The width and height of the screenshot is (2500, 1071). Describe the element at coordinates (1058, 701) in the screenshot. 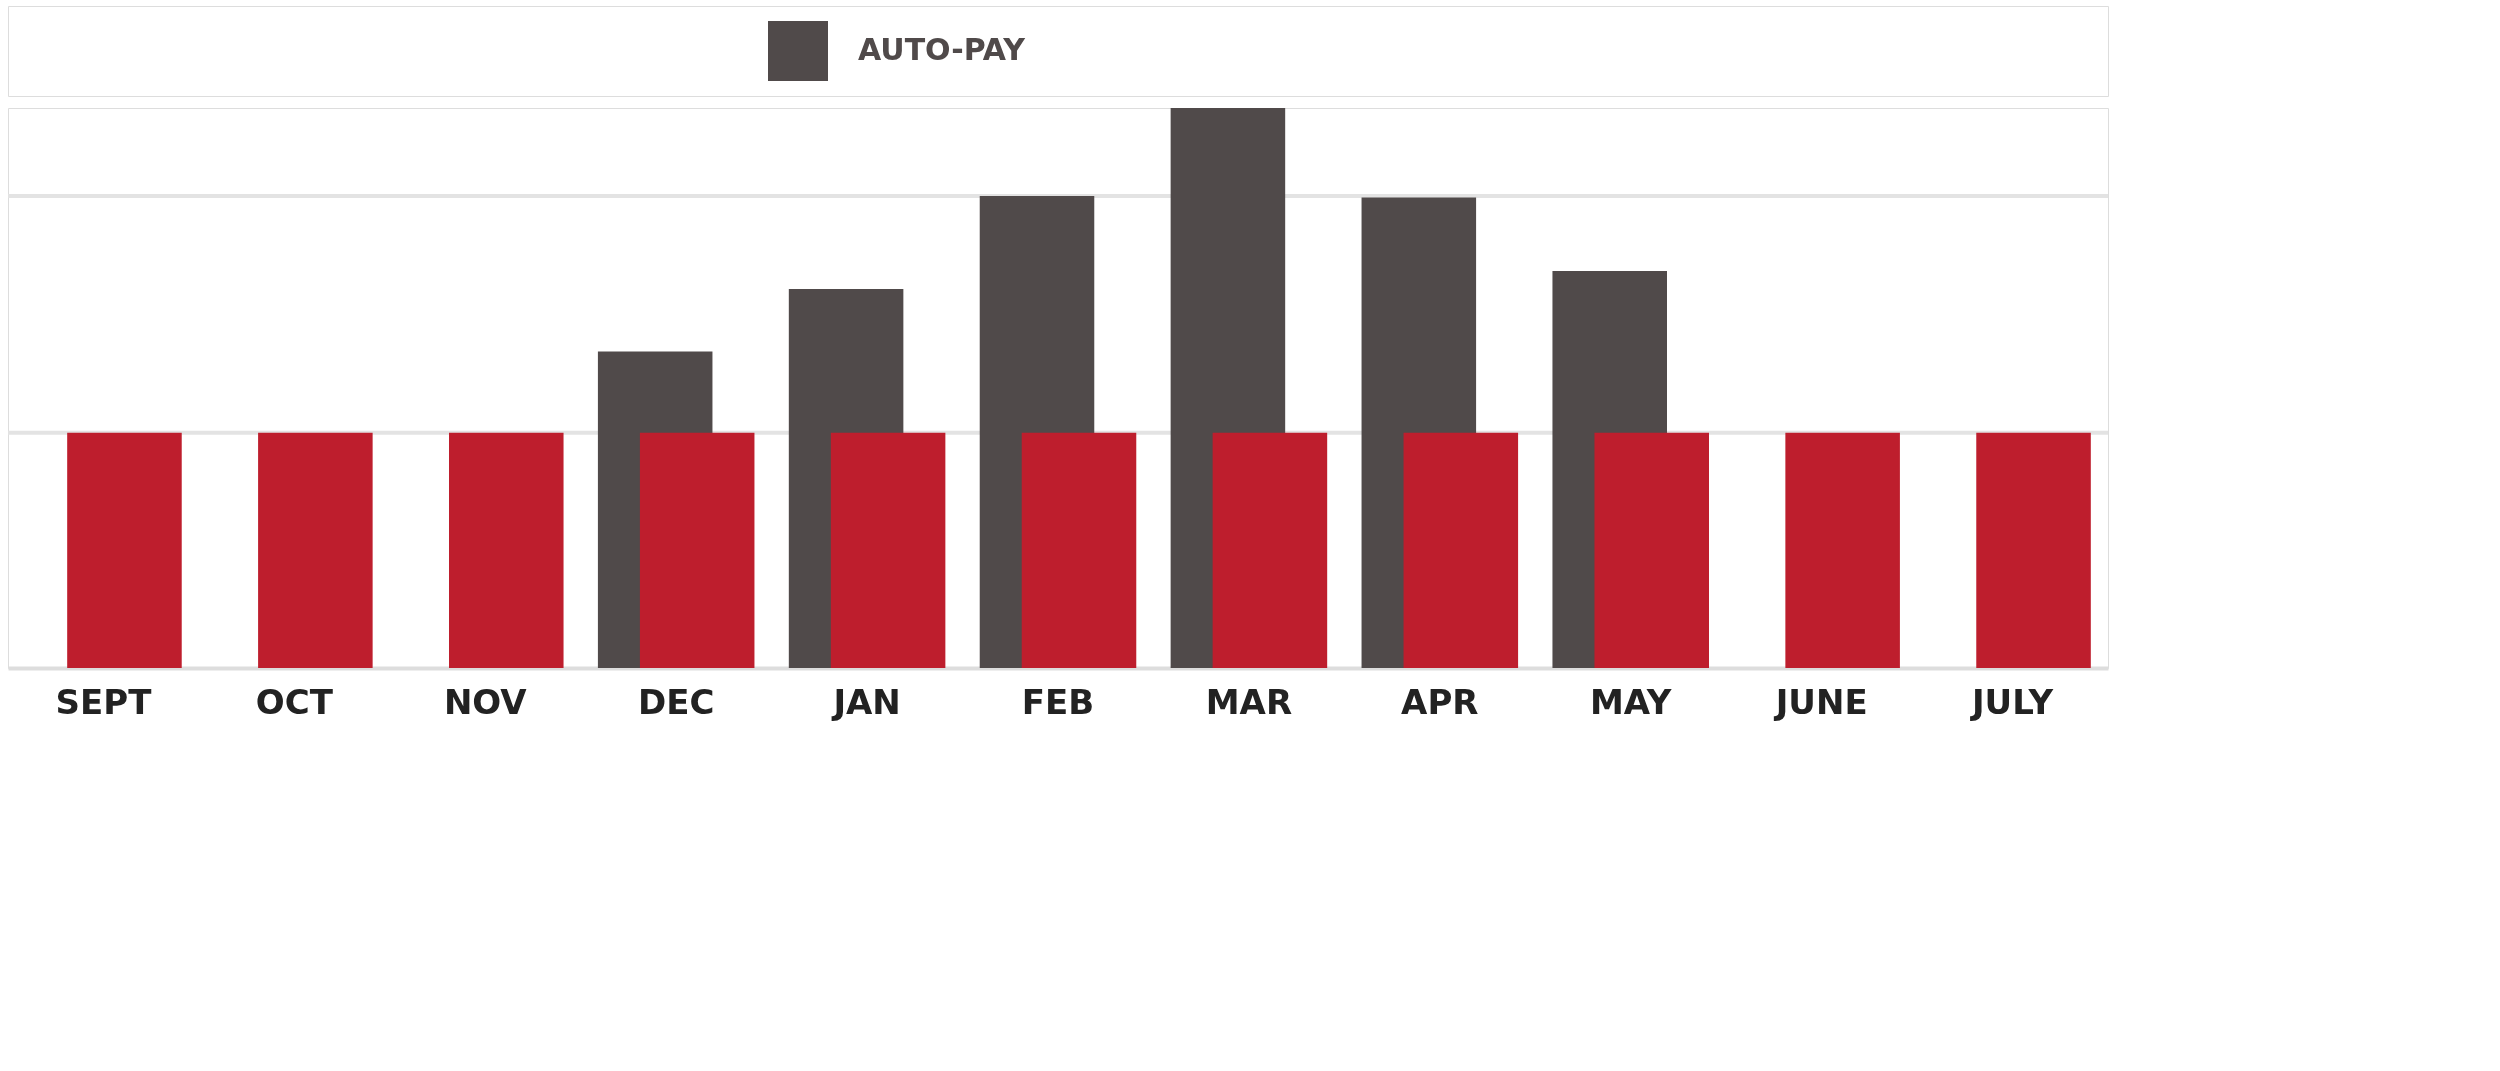

I see `x-tick-label: FEB` at that location.